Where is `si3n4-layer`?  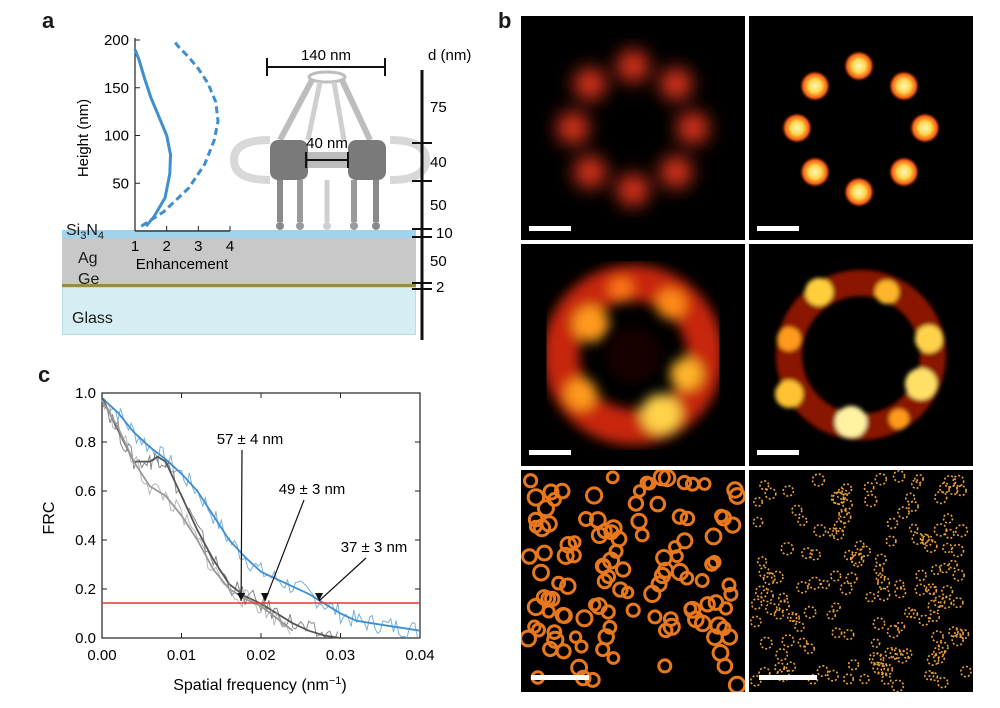
si3n4-layer is located at coordinates (239, 234).